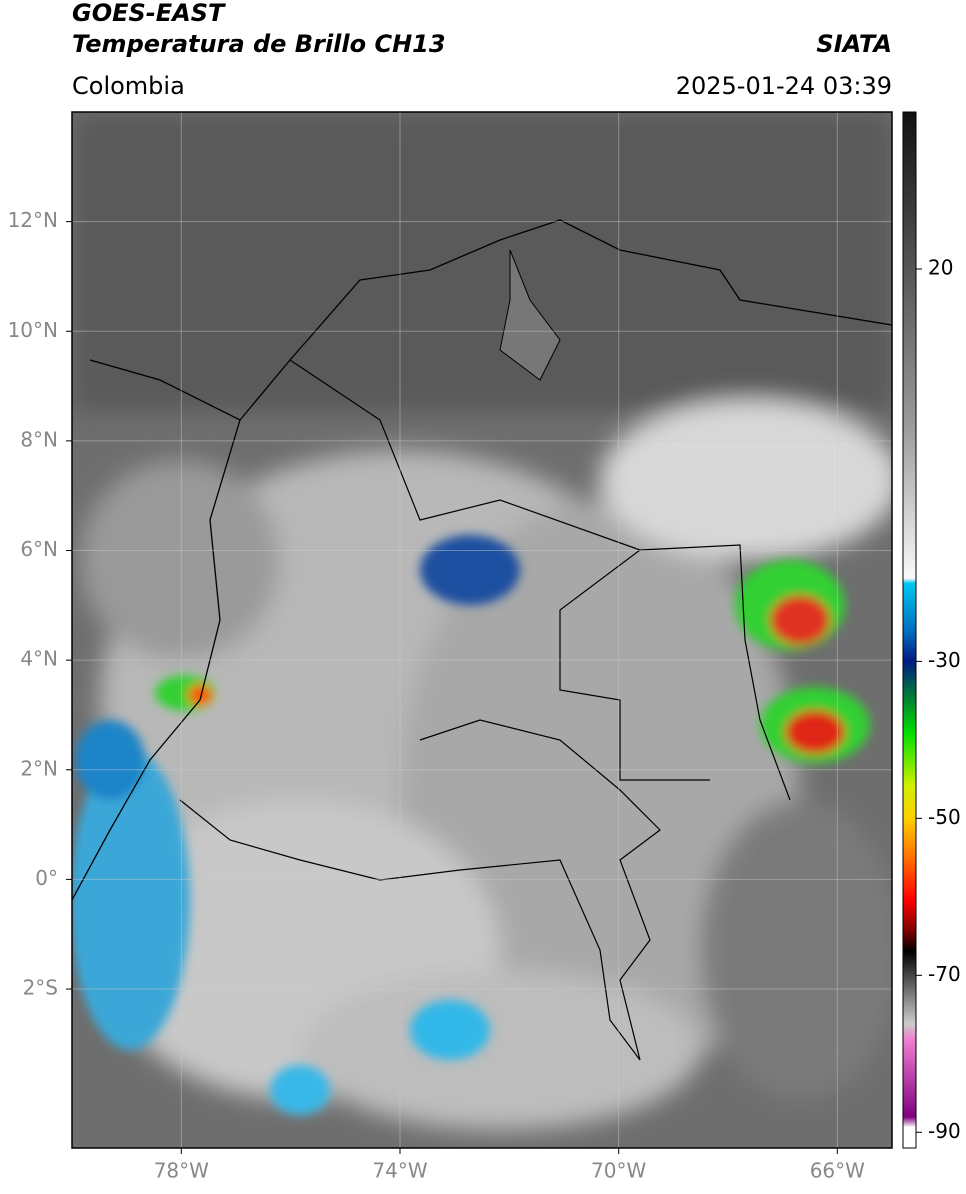 This screenshot has width=966, height=1194. I want to click on colorbar-tick-label: 20, so click(940, 267).